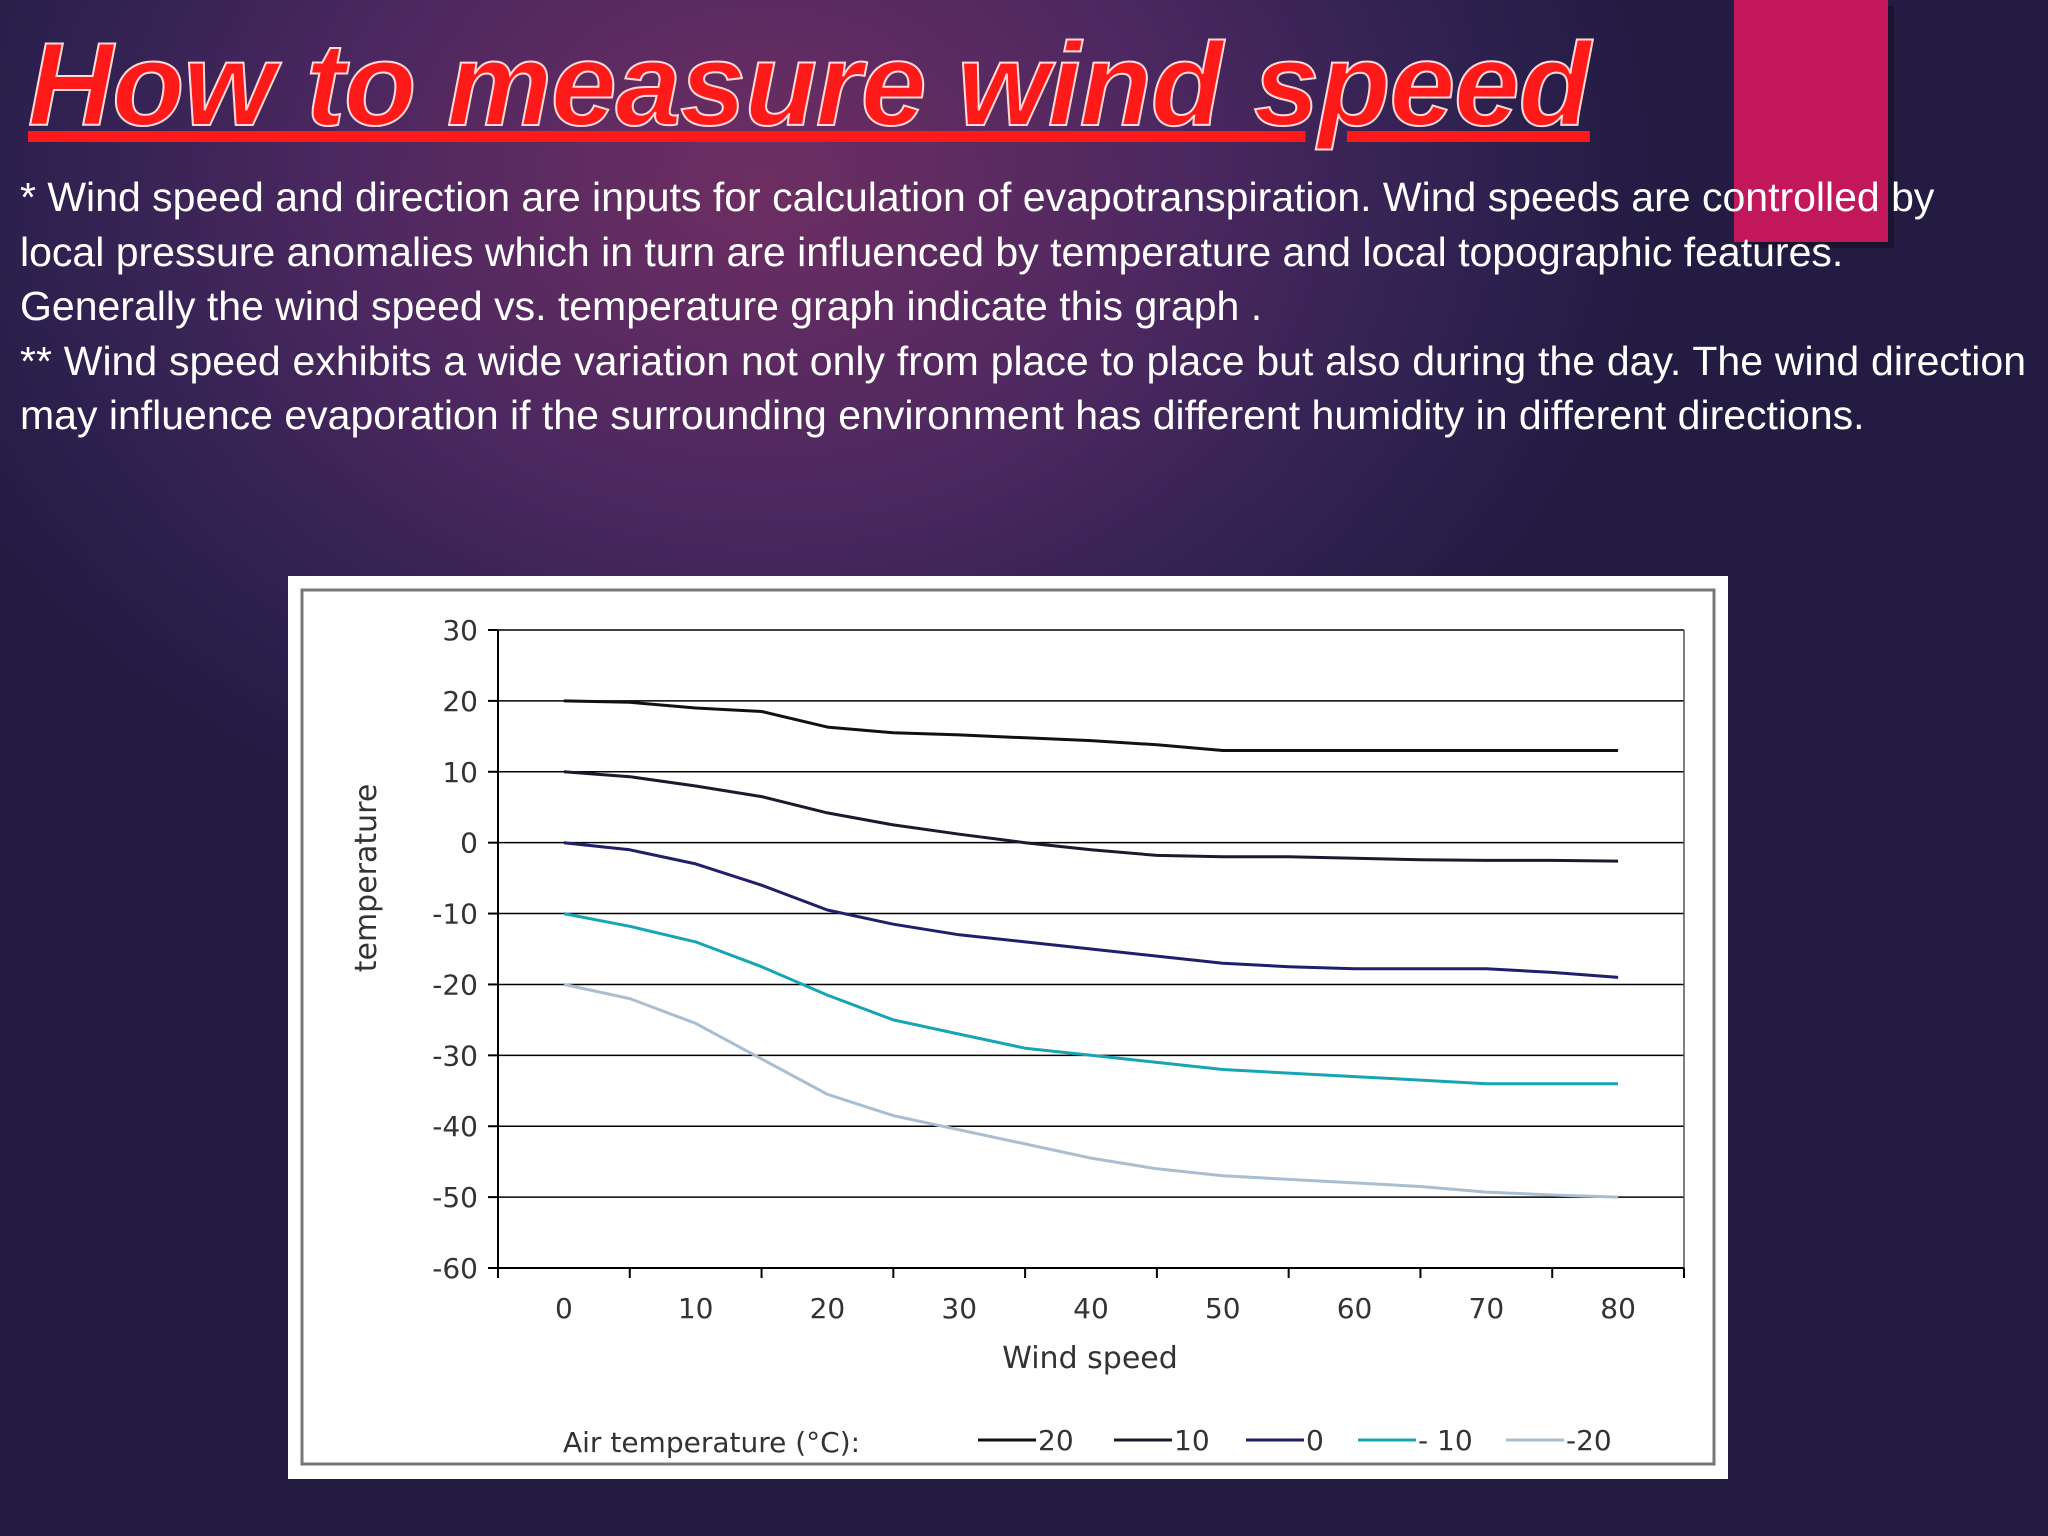  What do you see at coordinates (460, 630) in the screenshot?
I see `y-tick-label: 30` at bounding box center [460, 630].